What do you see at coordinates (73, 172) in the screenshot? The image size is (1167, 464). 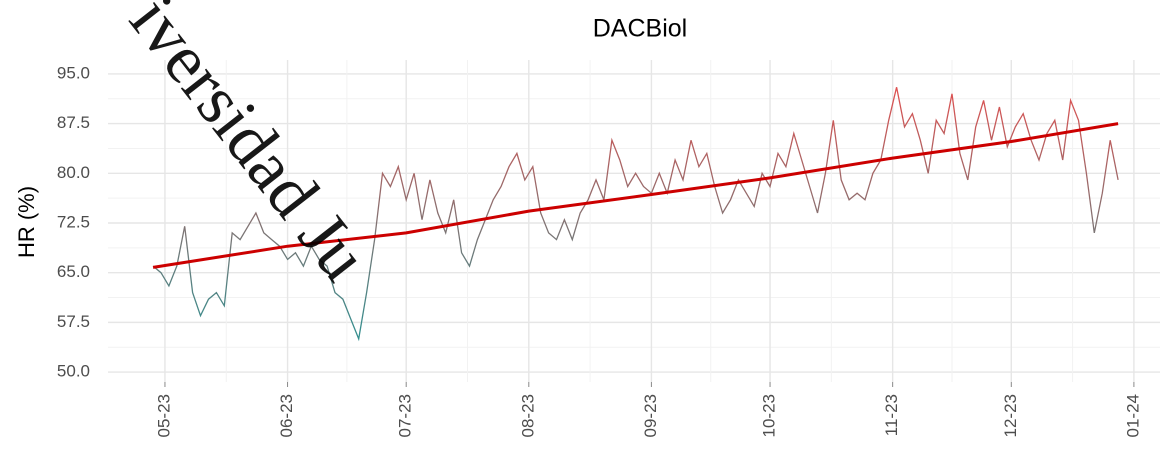 I see `y-tick-label: 80.0` at bounding box center [73, 172].